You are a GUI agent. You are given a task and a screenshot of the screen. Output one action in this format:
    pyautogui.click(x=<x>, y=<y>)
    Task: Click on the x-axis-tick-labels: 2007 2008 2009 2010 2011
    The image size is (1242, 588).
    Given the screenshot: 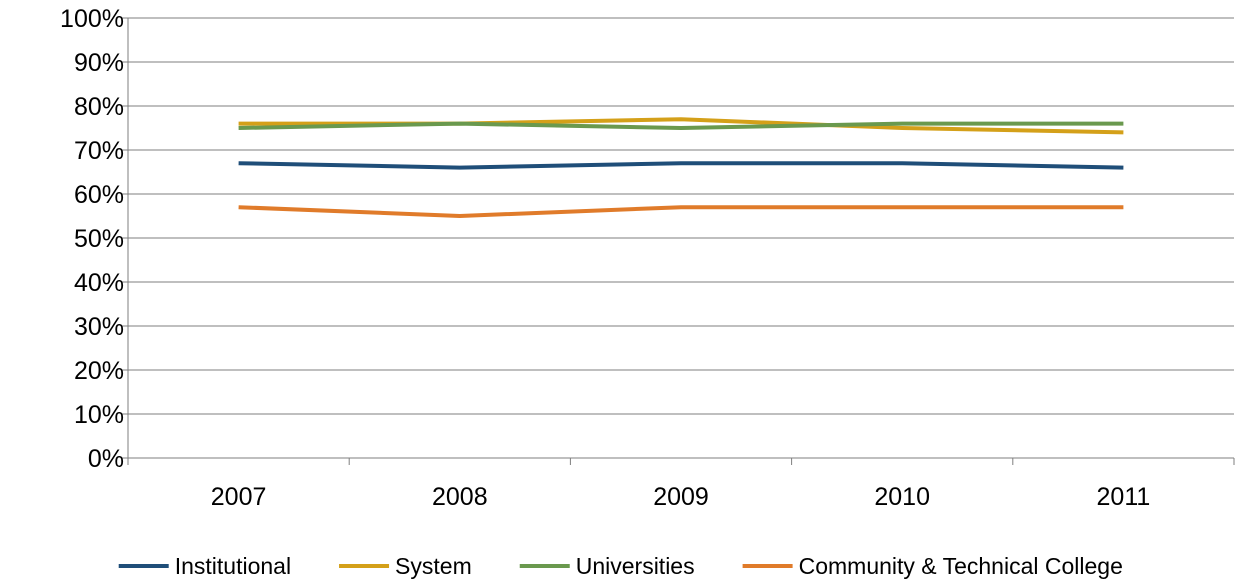 What is the action you would take?
    pyautogui.click(x=680, y=497)
    